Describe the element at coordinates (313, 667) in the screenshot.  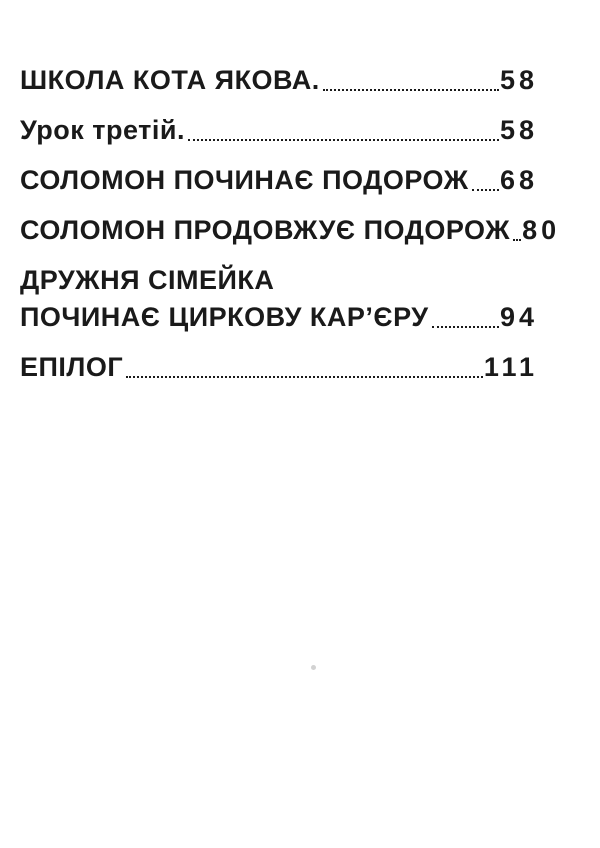
I see `print-speck` at that location.